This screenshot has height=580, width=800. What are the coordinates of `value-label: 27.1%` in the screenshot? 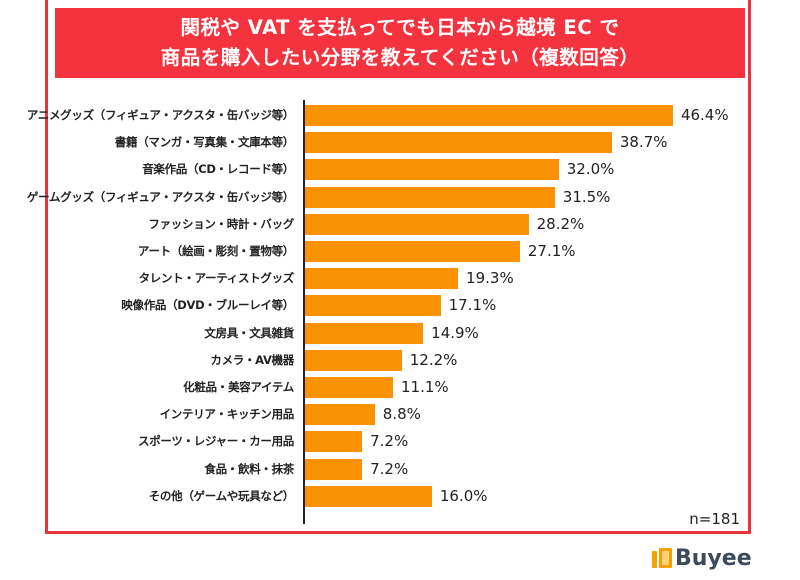 It's located at (551, 251).